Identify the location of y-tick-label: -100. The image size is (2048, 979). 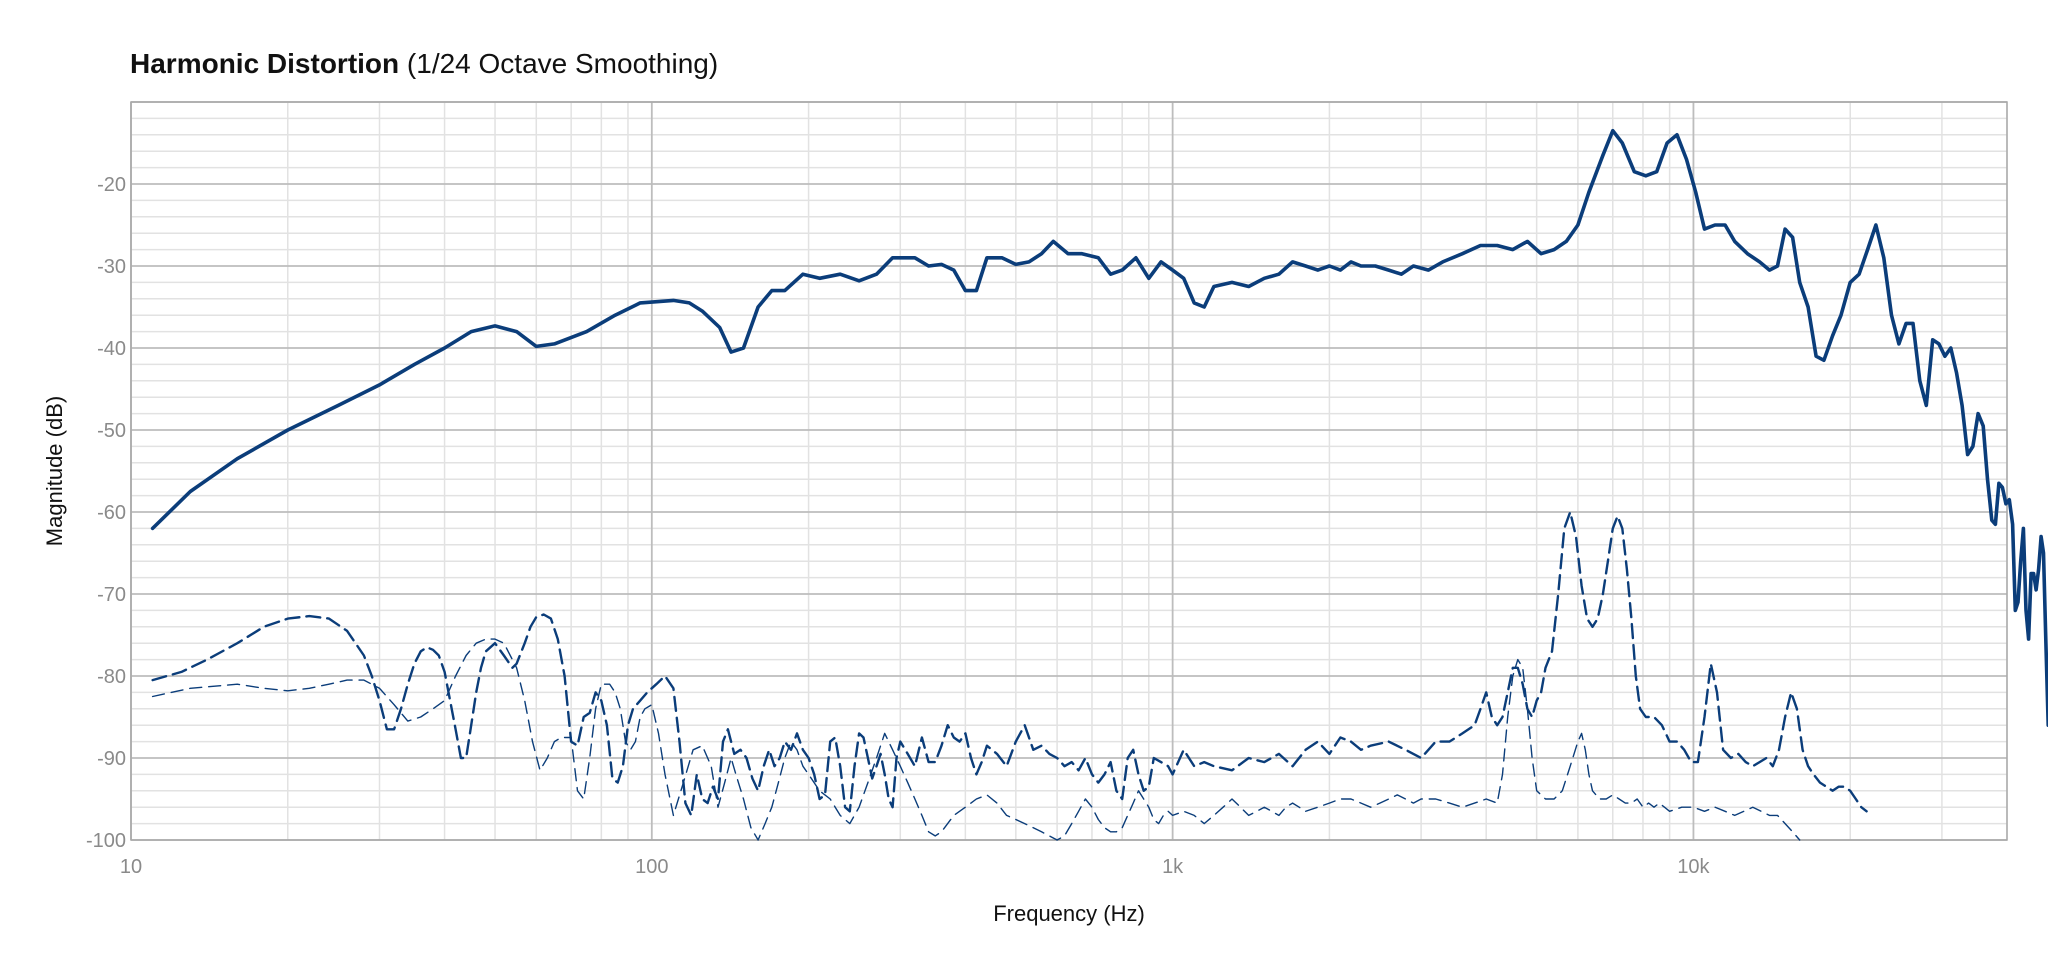
(106, 841).